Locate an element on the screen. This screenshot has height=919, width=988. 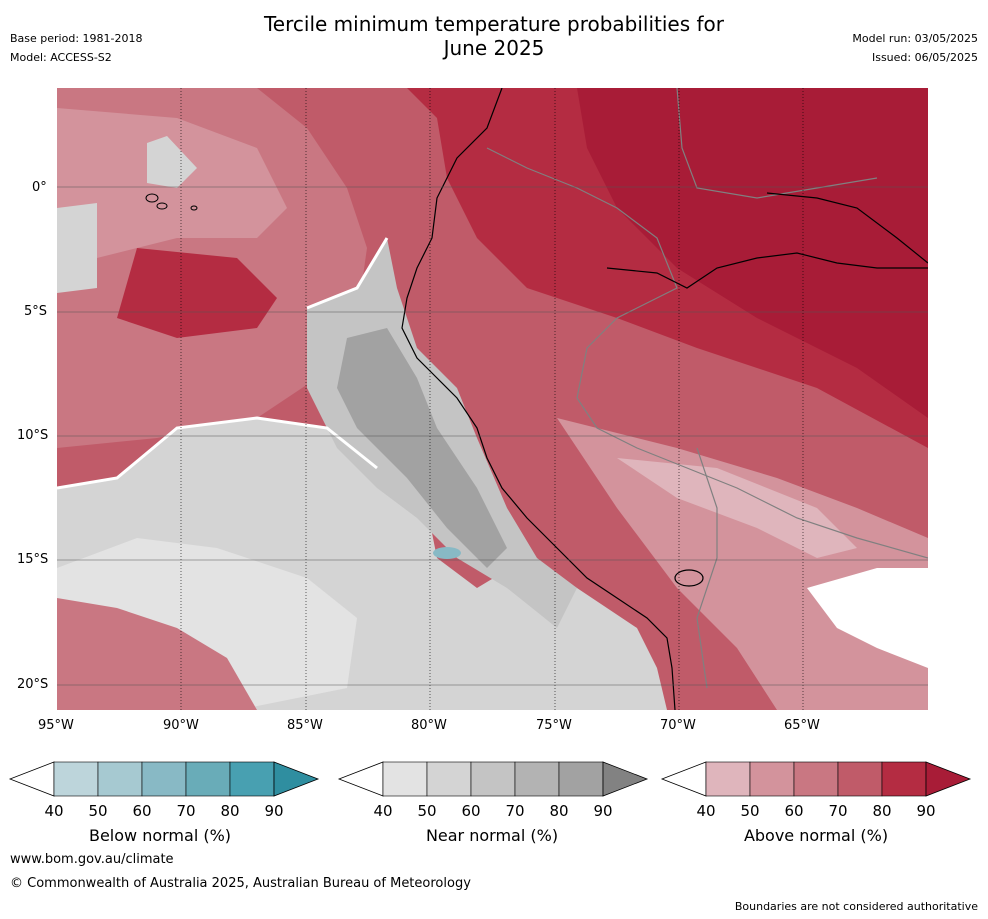
near-normal-galapagos is located at coordinates (172, 162).